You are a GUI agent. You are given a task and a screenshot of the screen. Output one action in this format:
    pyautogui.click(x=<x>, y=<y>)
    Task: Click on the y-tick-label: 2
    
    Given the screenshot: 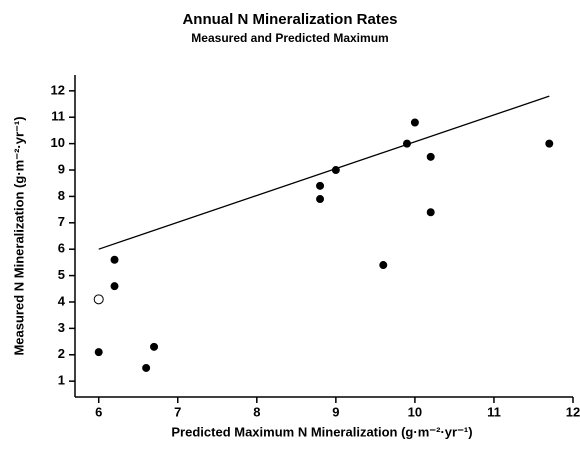 What is the action you would take?
    pyautogui.click(x=61, y=353)
    